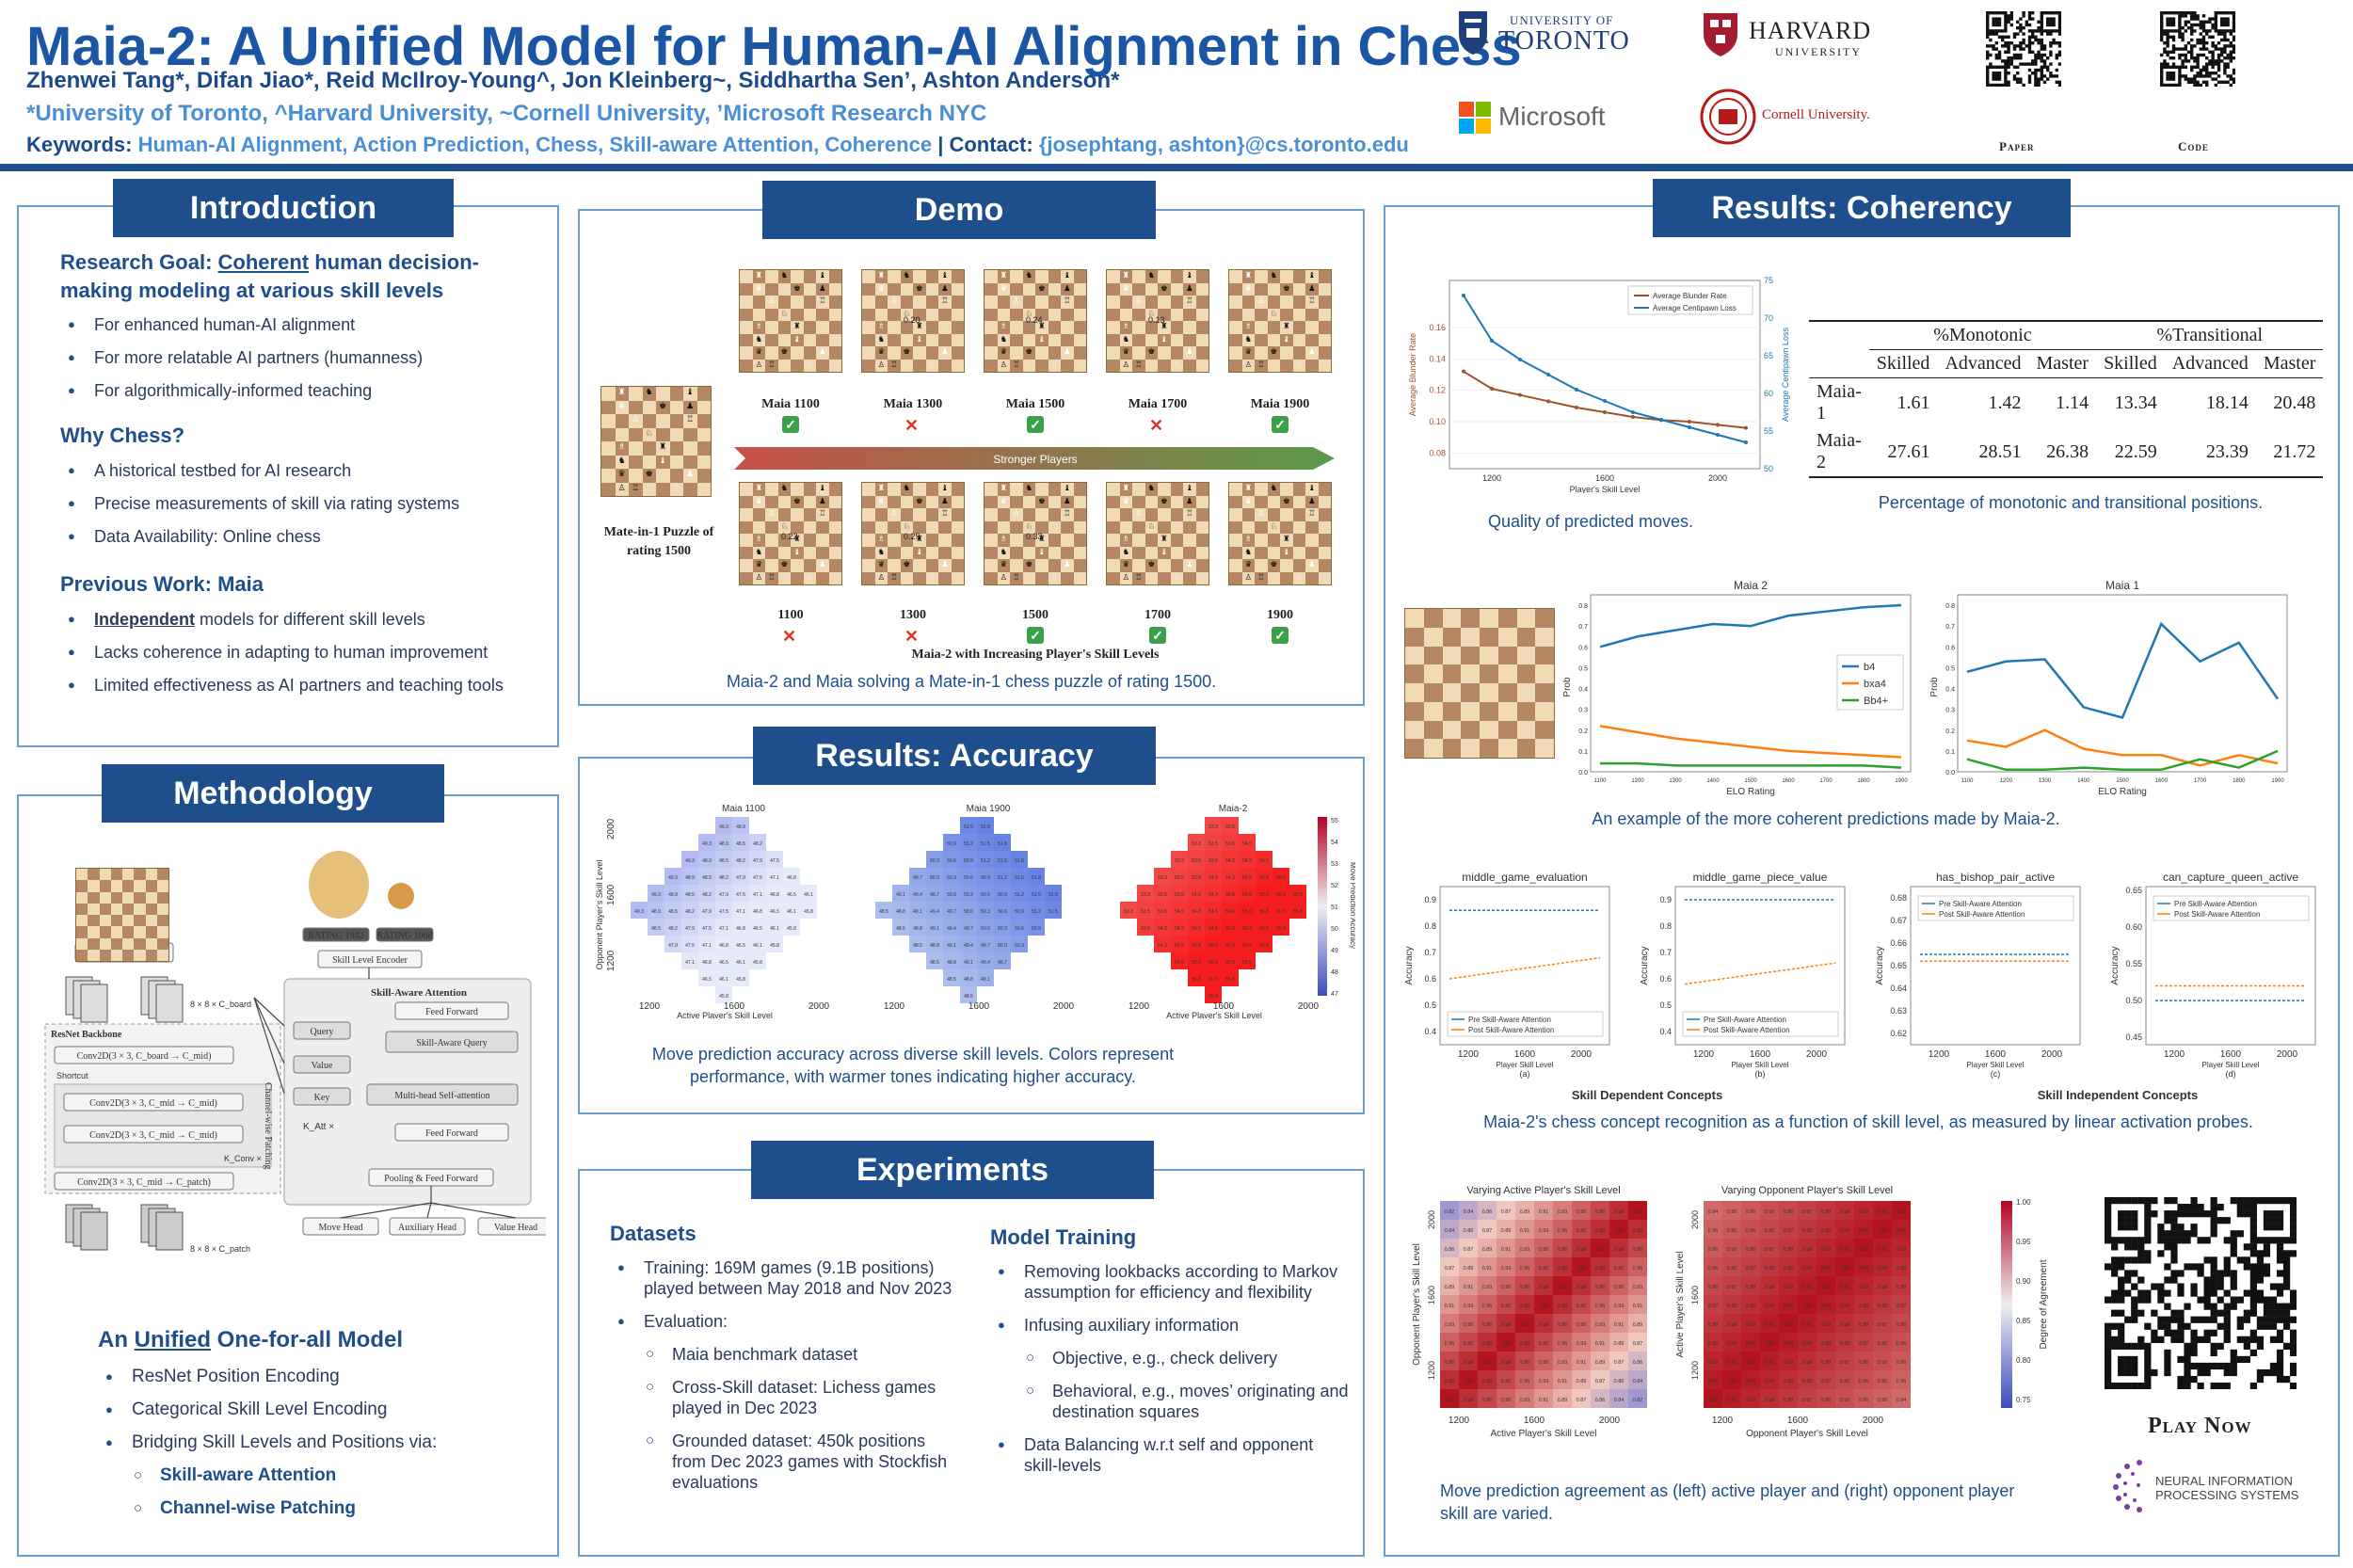  Describe the element at coordinates (881, 289) in the screenshot. I see `board-square: ♛` at that location.